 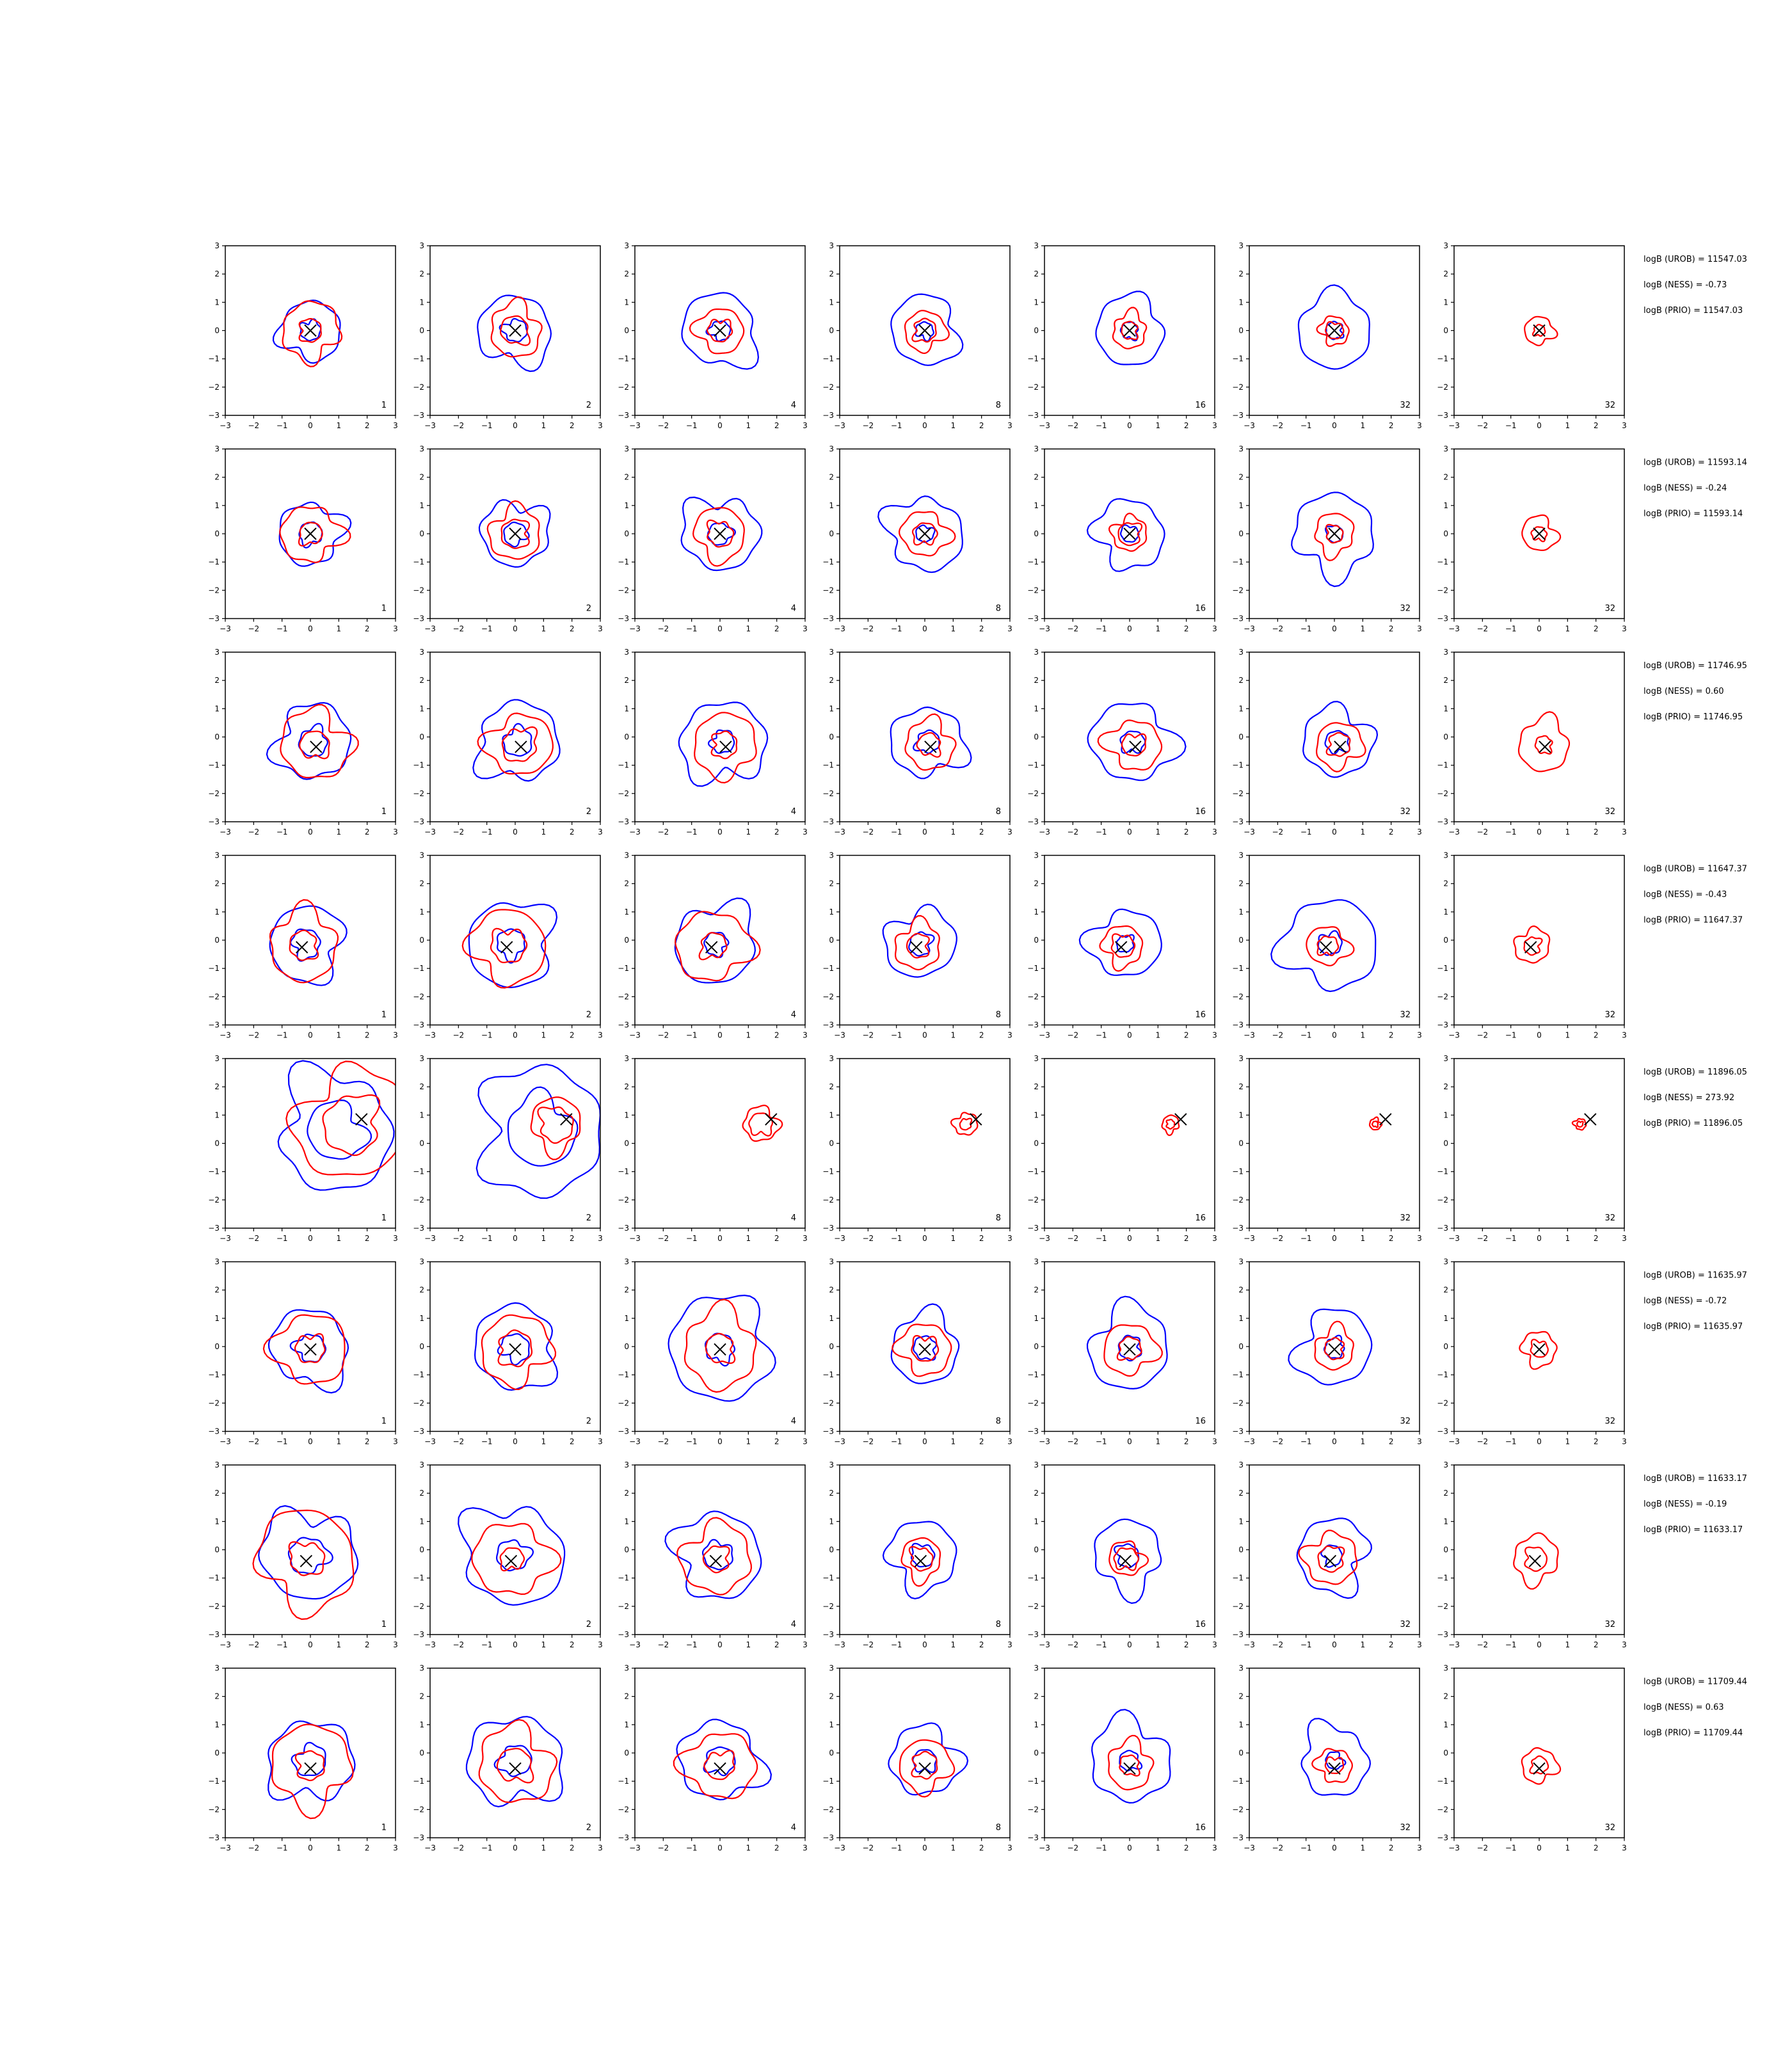 I want to click on panel-r2-c2: −3−3 −2 −2 −1 −1 0 0 1 1 2 2 3 3 2, so click(x=508, y=539).